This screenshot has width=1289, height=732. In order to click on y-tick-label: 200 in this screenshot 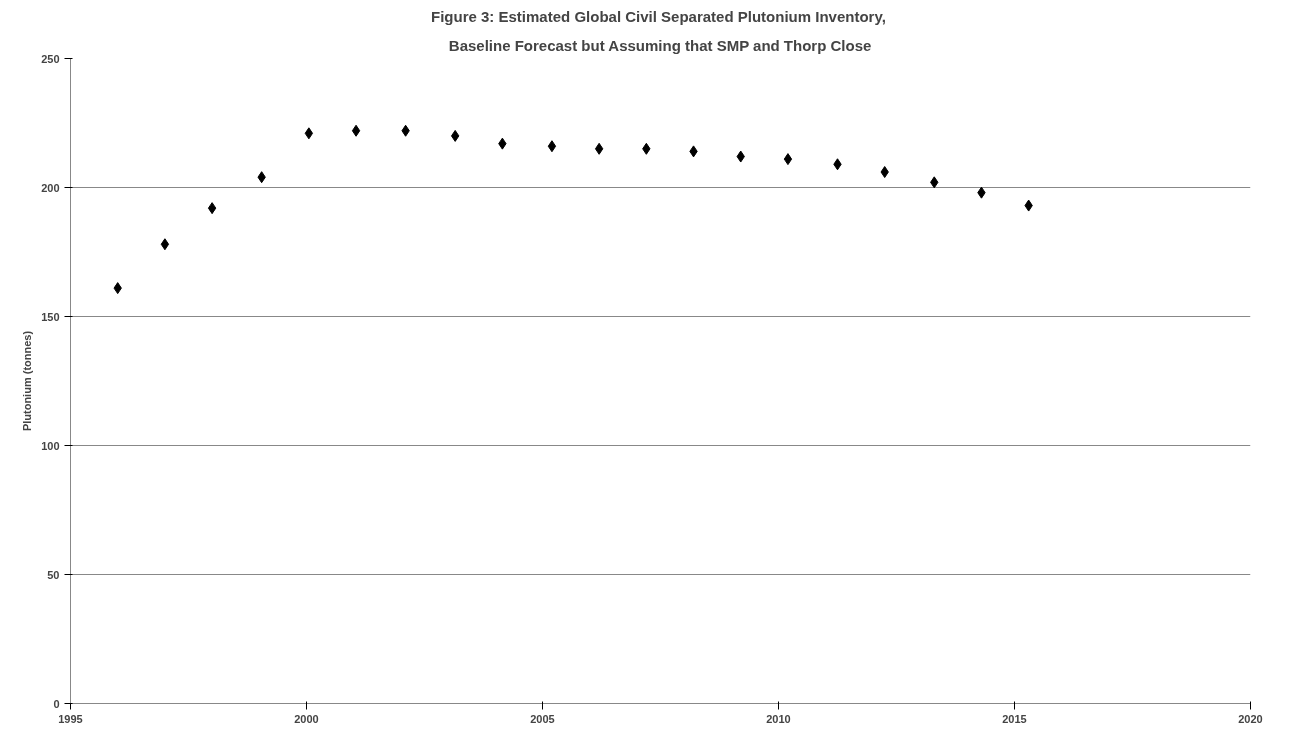, I will do `click(50, 187)`.